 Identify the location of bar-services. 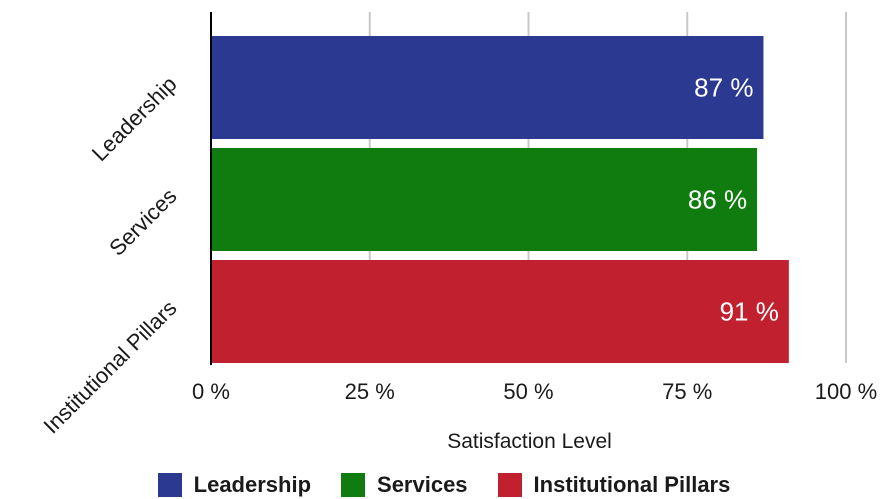
(484, 199).